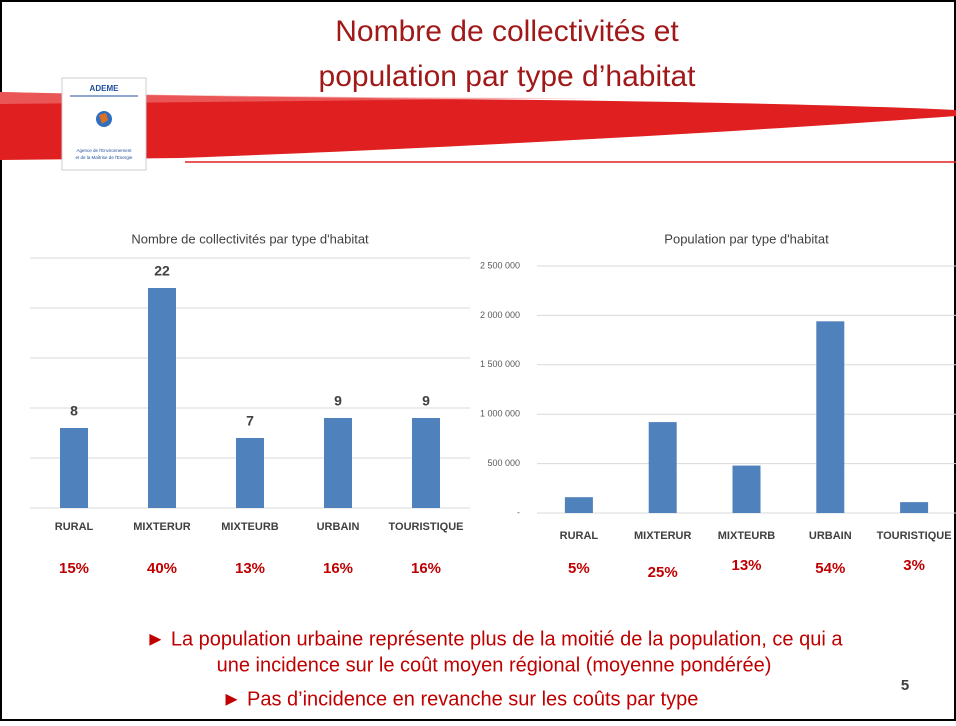  What do you see at coordinates (500, 414) in the screenshot?
I see `y-tick-label: 1 000 000` at bounding box center [500, 414].